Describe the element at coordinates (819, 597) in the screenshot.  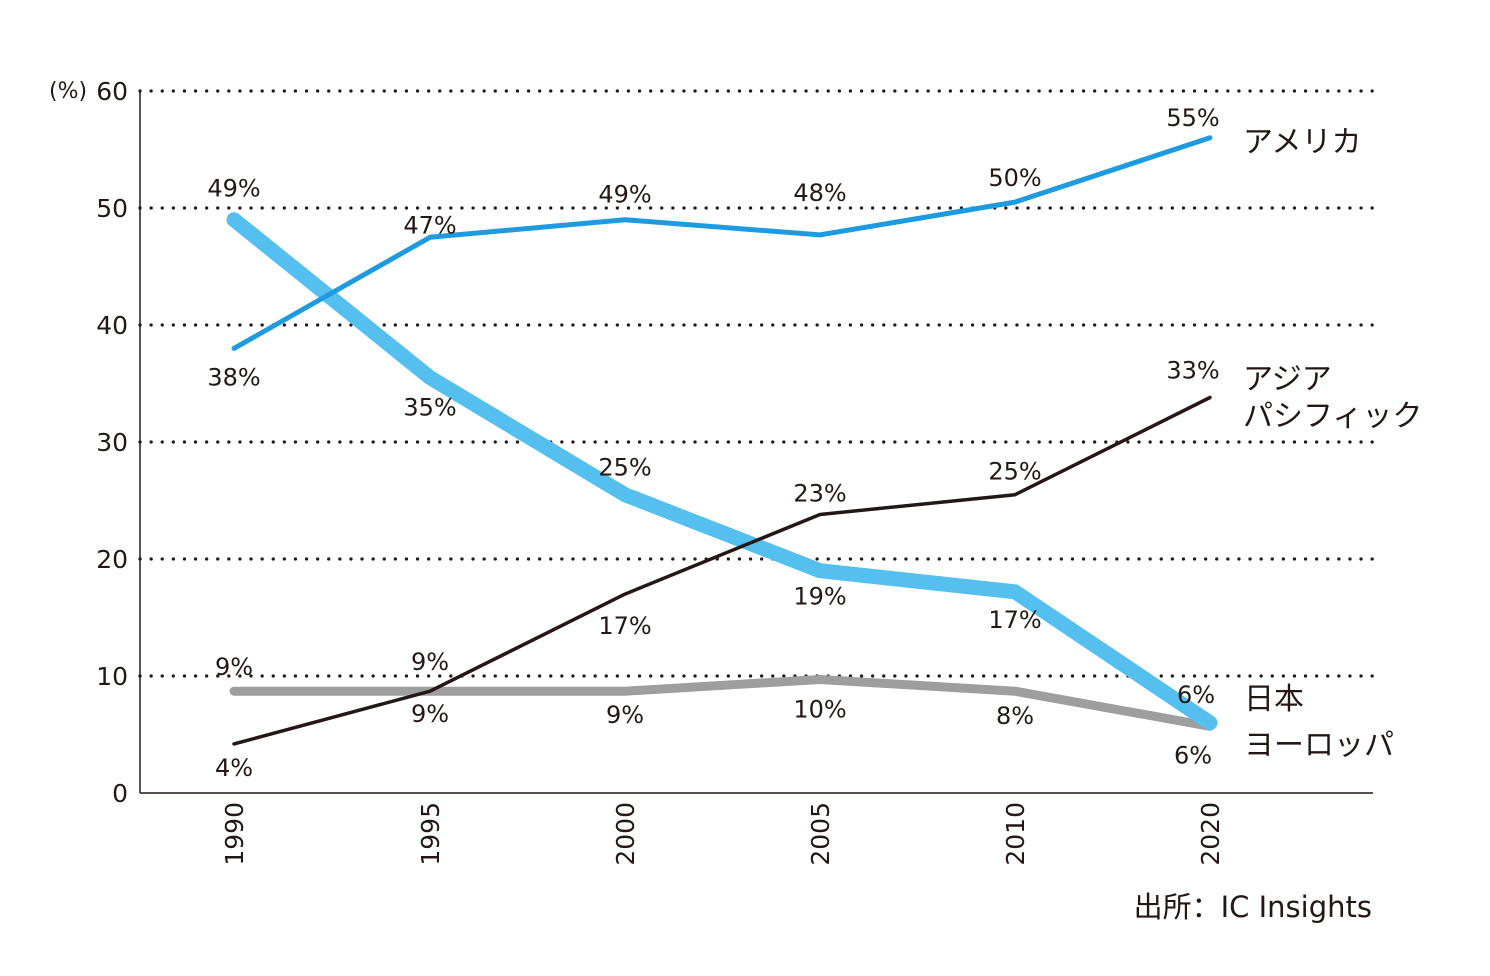
I see `data-label-japan-2005: 19%` at that location.